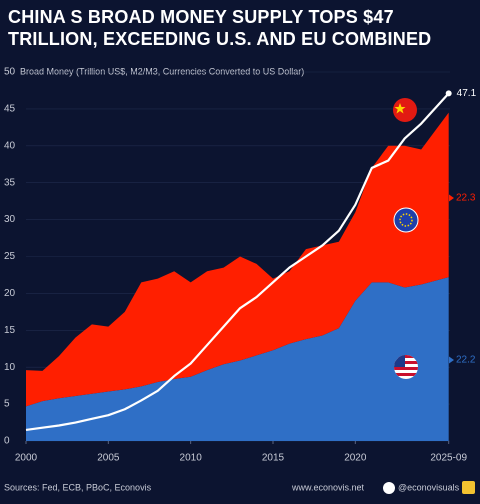 This screenshot has width=480, height=504. Describe the element at coordinates (405, 110) in the screenshot. I see `china-flag` at that location.